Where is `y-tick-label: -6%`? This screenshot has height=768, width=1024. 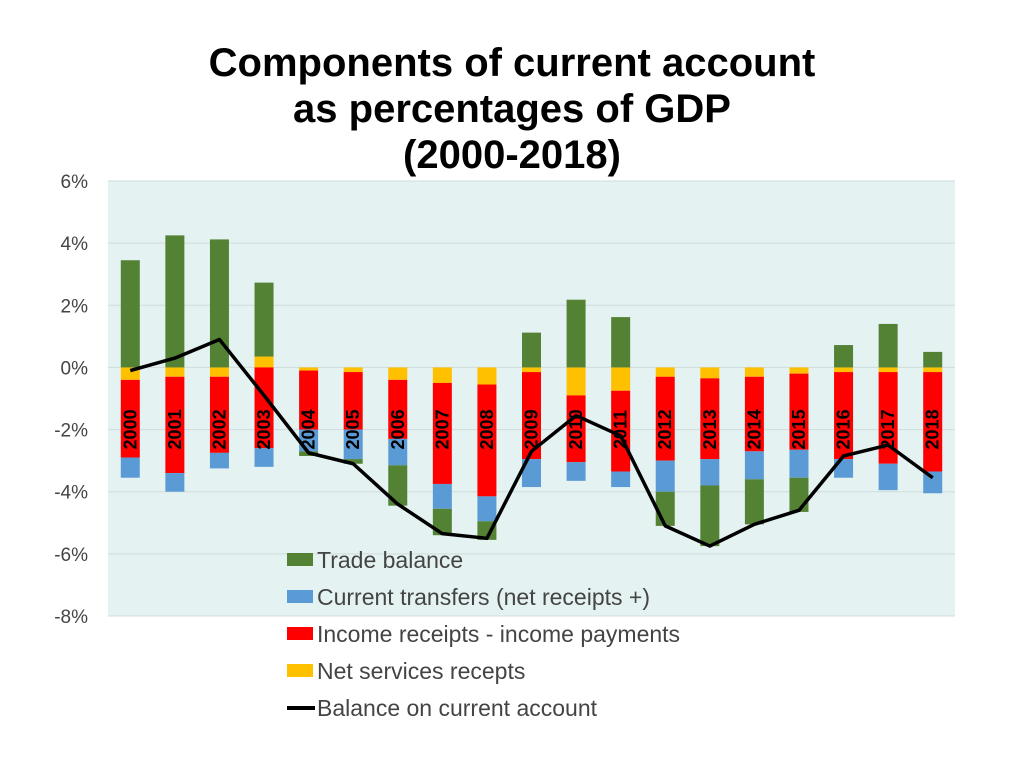
y-tick-label: -6% is located at coordinates (71, 555).